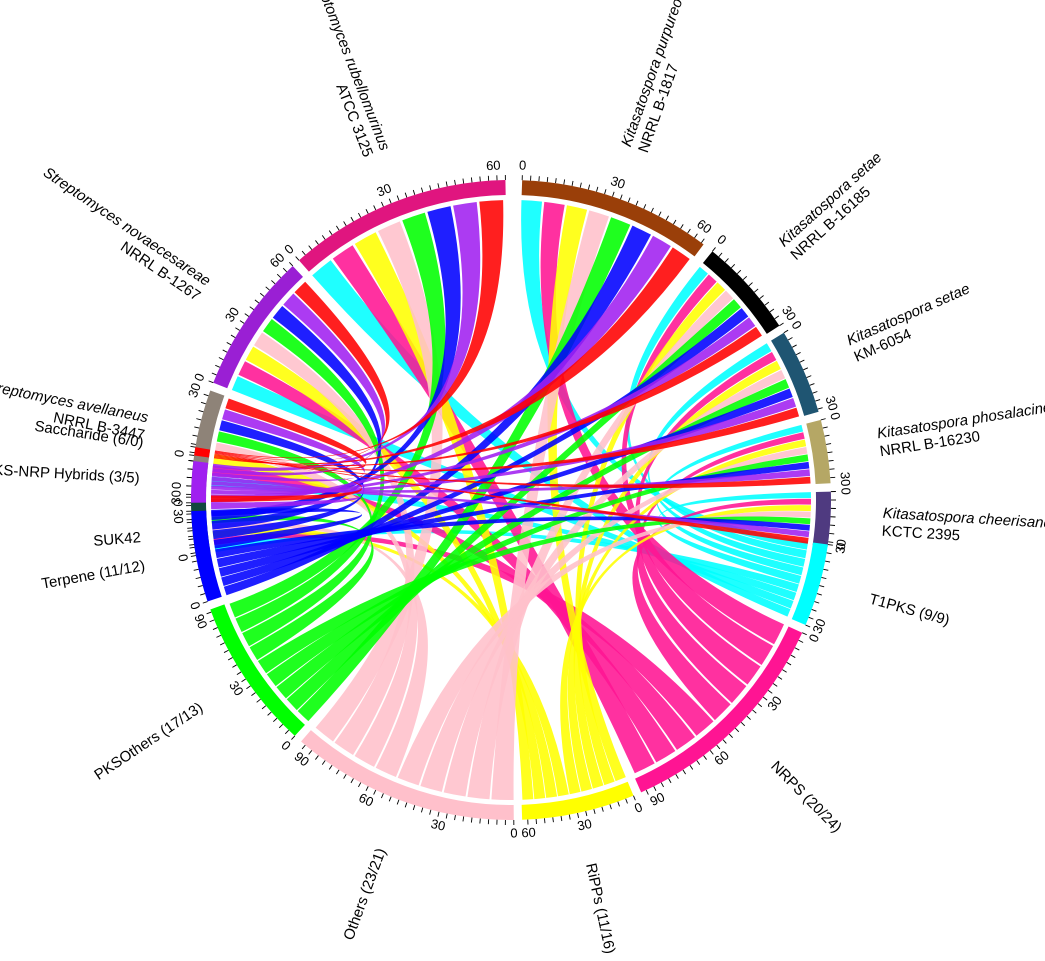 The height and width of the screenshot is (961, 1045). Describe the element at coordinates (93, 574) in the screenshot. I see `bgc-type-label: Terpene (11/12)` at that location.